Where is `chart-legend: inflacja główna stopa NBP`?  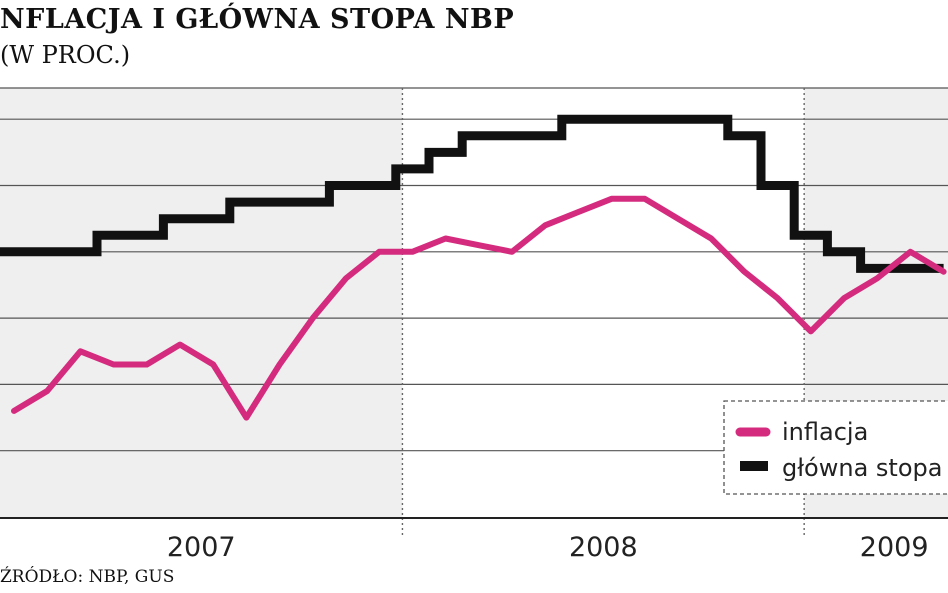 chart-legend: inflacja główna stopa NBP is located at coordinates (835, 447).